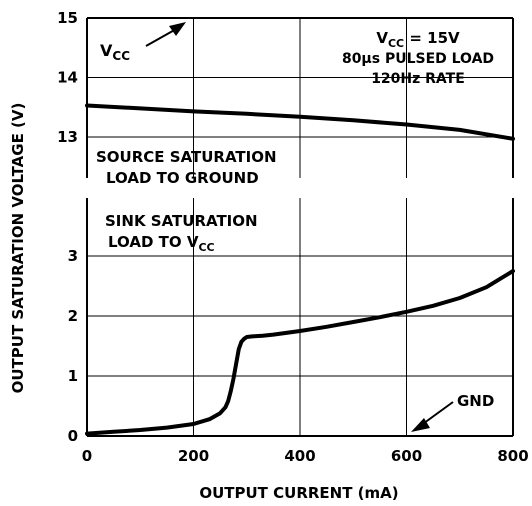 The width and height of the screenshot is (532, 506). I want to click on y-tick-label: 15, so click(67, 18).